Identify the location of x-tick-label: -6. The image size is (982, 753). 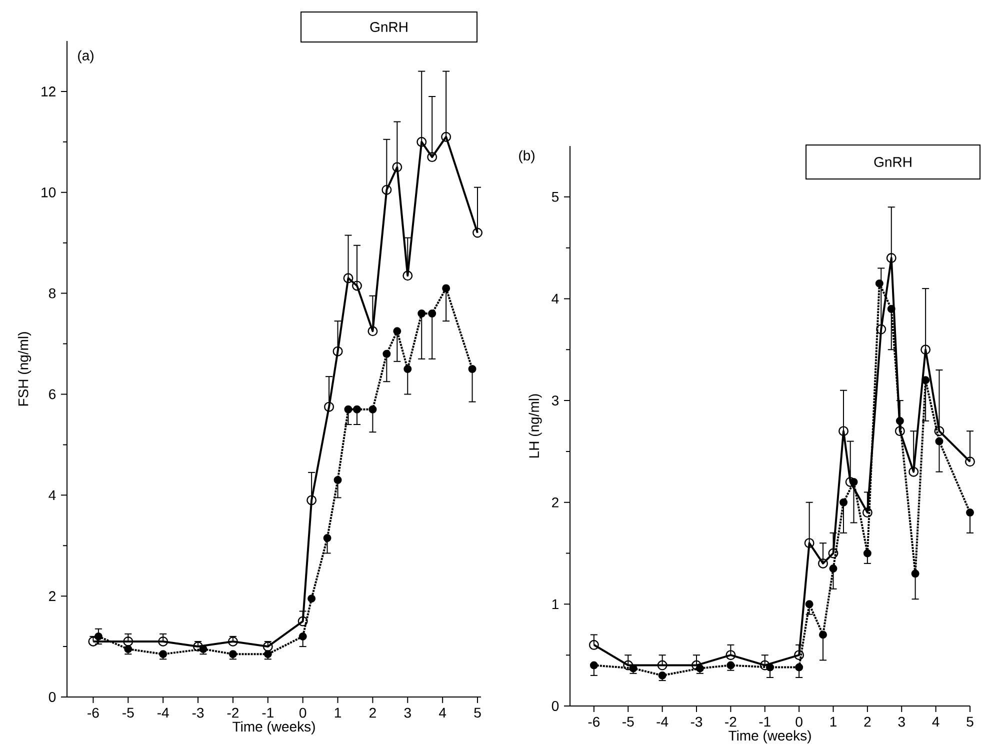
(93, 713).